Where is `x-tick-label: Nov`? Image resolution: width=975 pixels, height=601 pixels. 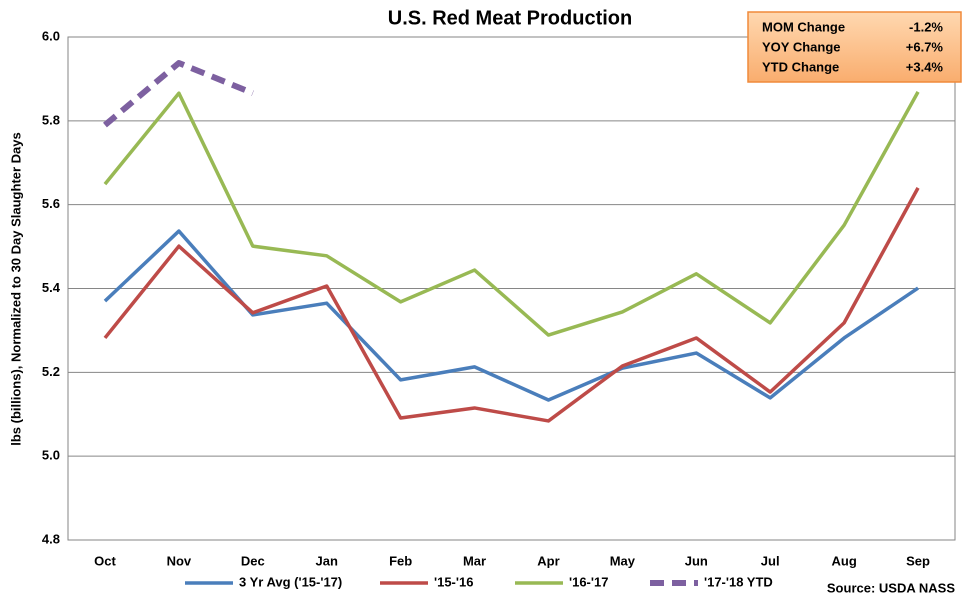 x-tick-label: Nov is located at coordinates (179, 560).